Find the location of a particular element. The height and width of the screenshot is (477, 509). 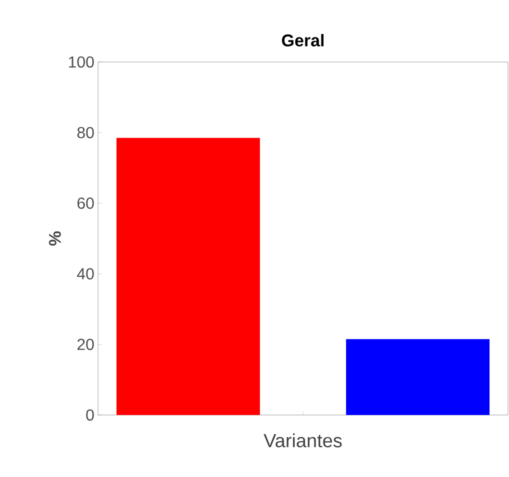

y-tick-label: 0 is located at coordinates (90, 415).